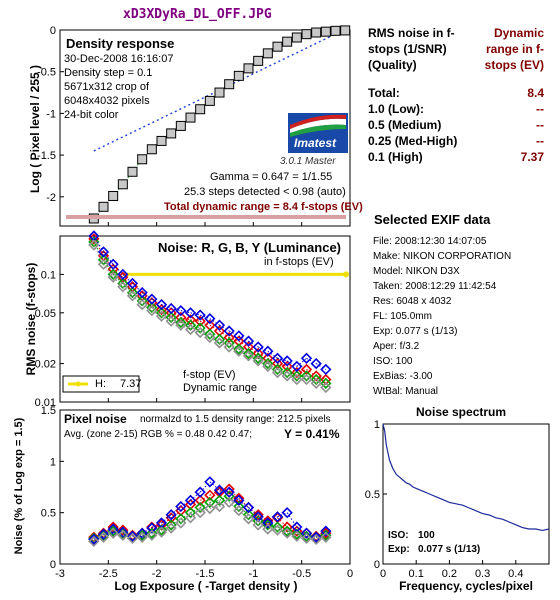 Image resolution: width=560 pixels, height=600 pixels. I want to click on noise-connector-R, so click(118, 273).